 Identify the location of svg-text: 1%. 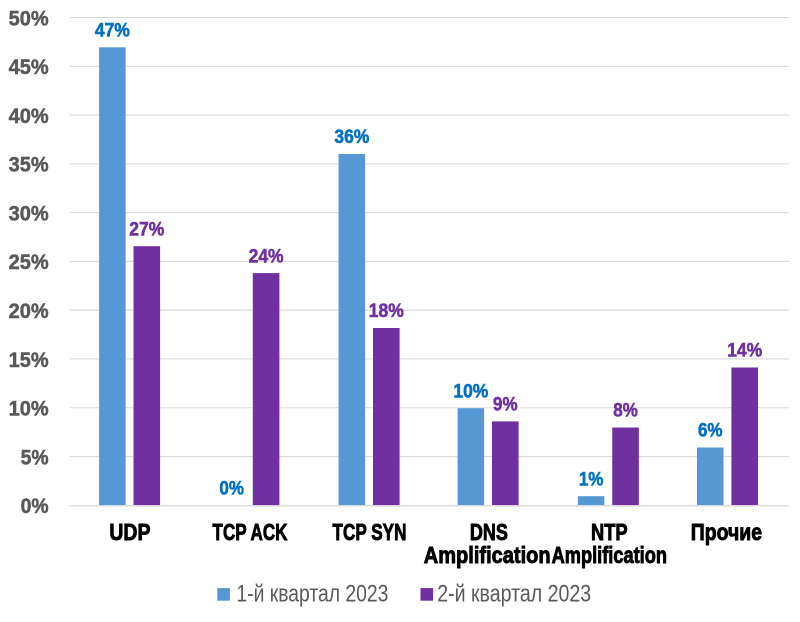
(591, 479).